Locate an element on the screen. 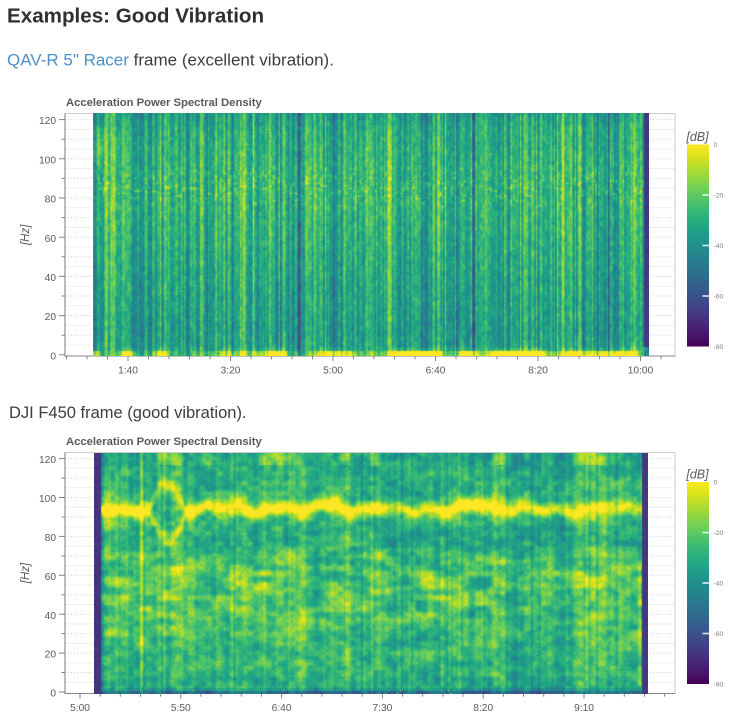 This screenshot has width=741, height=726. svg-text: 7:30 is located at coordinates (382, 708).